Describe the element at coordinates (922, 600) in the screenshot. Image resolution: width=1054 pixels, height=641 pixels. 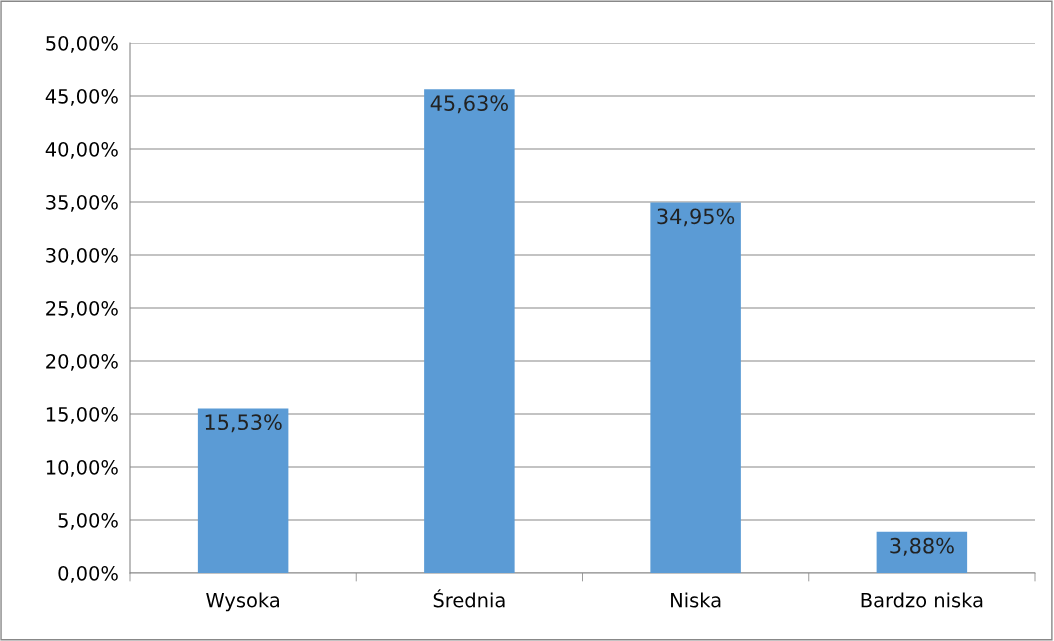
I see `x-tick-label: Bardzo niska` at that location.